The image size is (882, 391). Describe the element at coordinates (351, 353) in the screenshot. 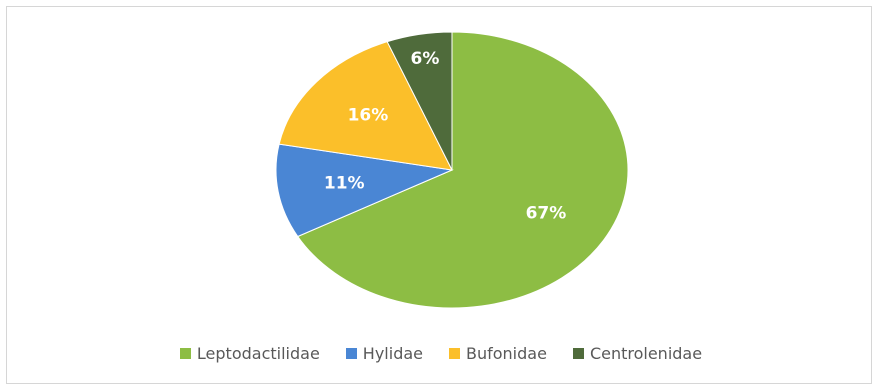

I see `legend-swatch-hylidae` at that location.